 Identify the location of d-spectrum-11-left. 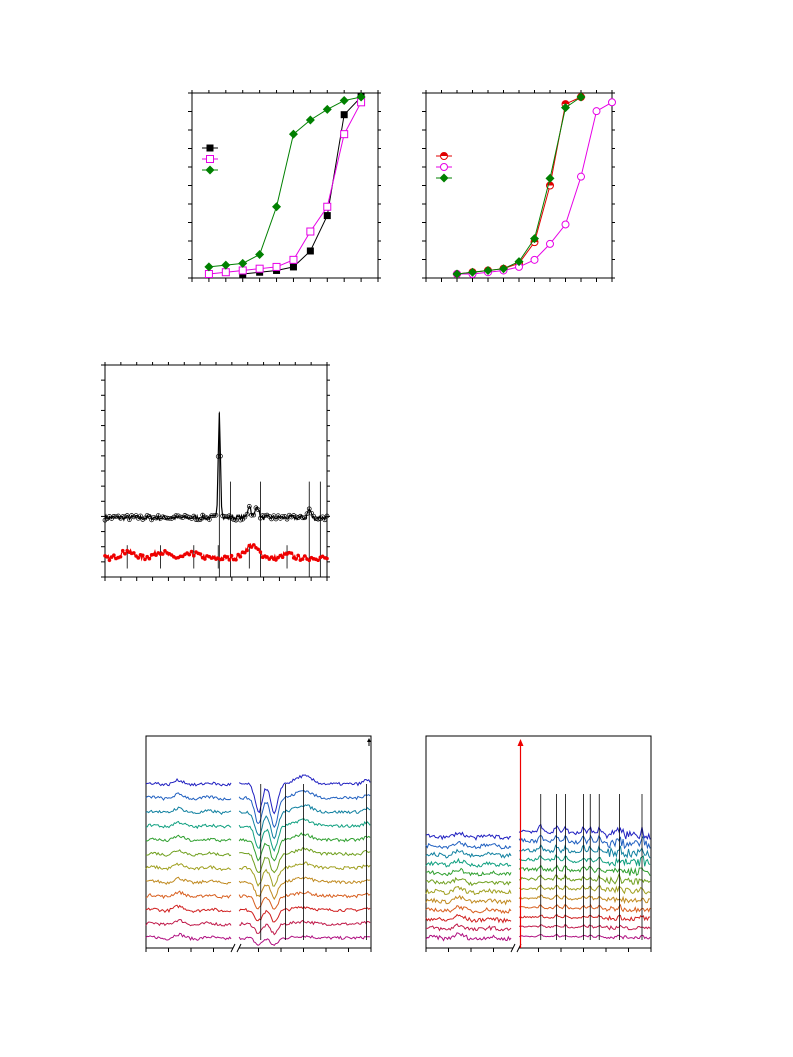
(188, 782).